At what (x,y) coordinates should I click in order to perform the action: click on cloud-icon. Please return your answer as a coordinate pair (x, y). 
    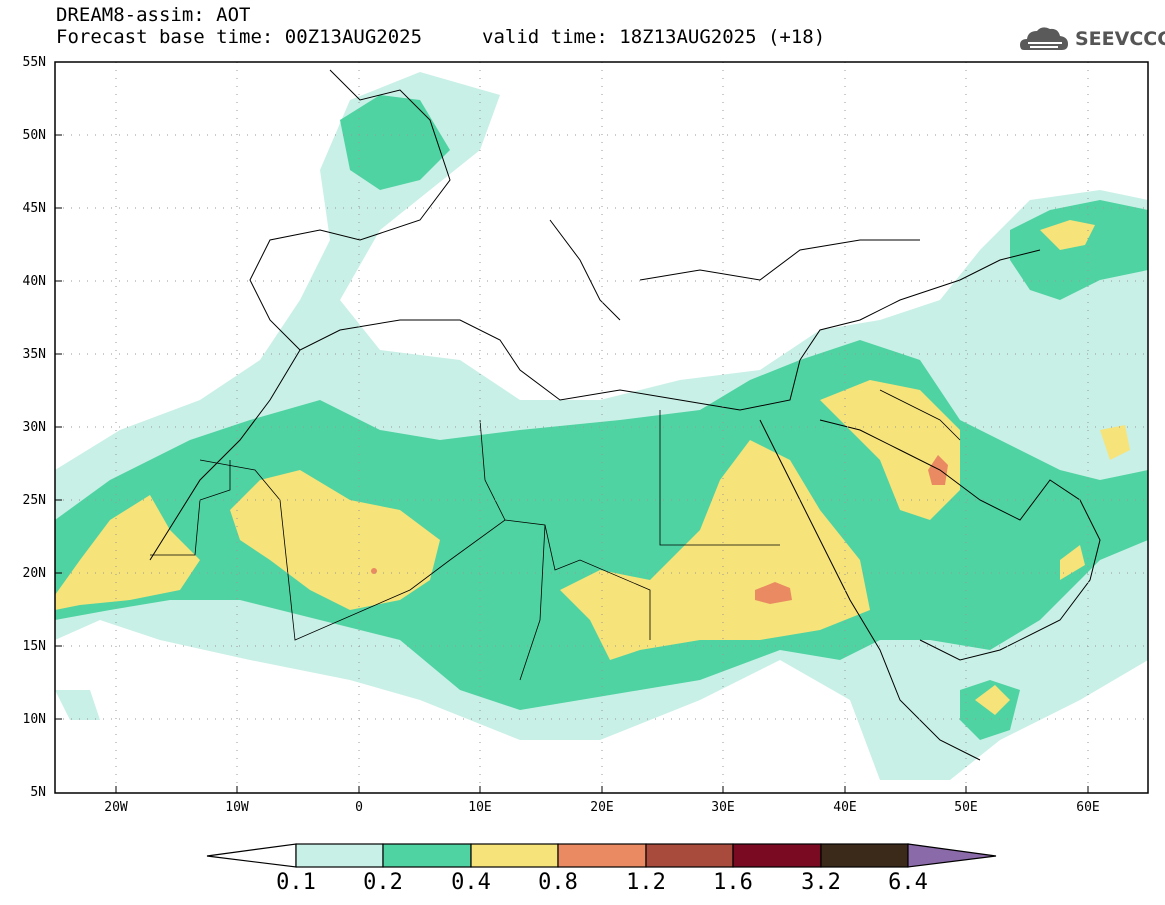
    Looking at the image, I should click on (1044, 38).